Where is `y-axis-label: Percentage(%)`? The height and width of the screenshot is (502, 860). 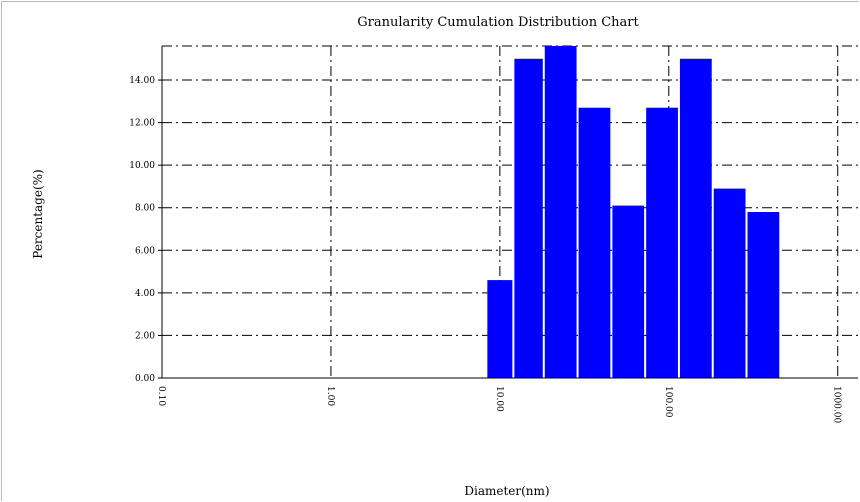 y-axis-label: Percentage(%) is located at coordinates (38, 213).